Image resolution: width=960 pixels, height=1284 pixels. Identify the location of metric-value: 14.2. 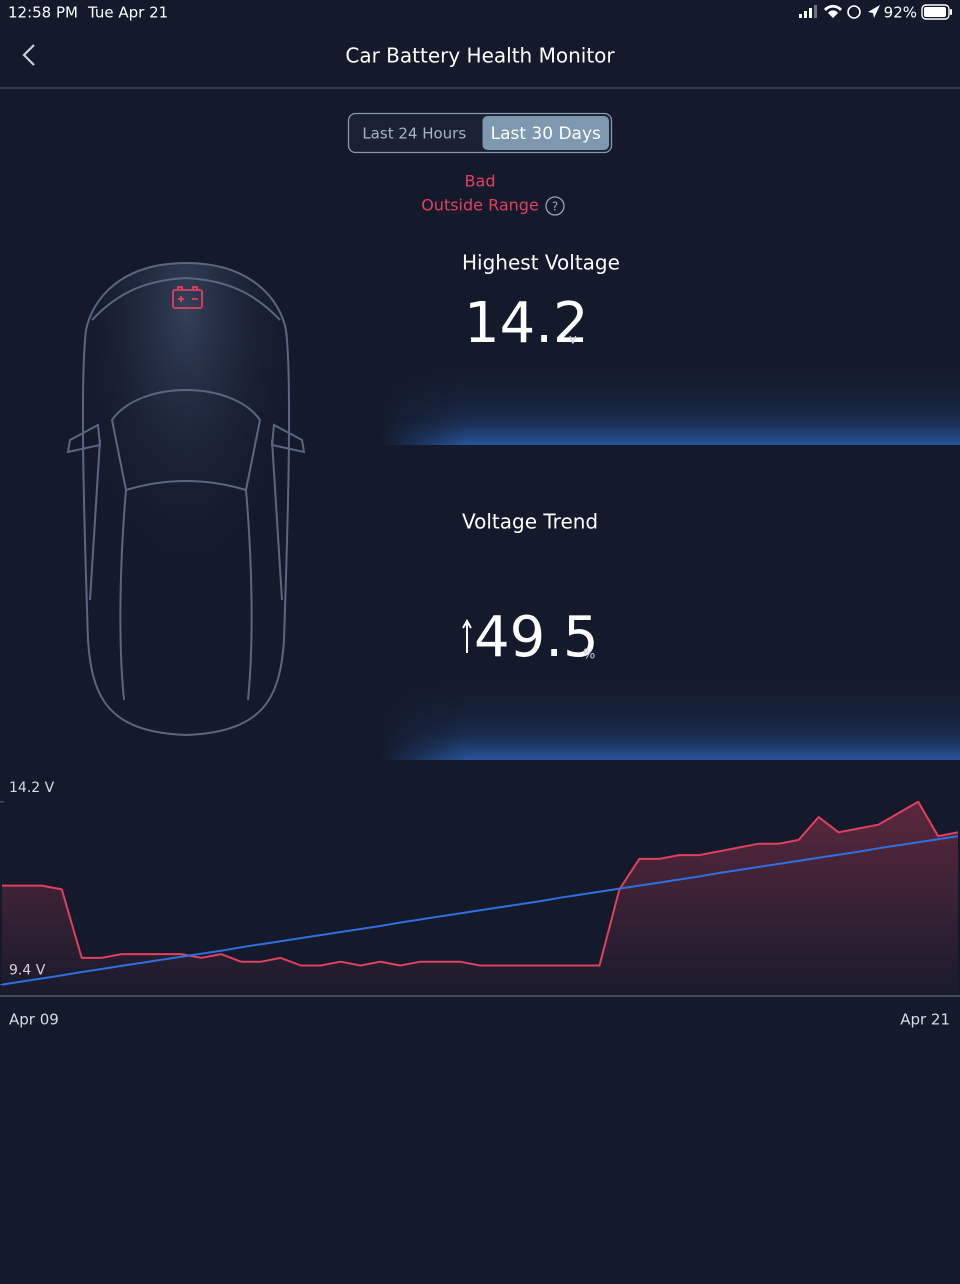
(526, 323).